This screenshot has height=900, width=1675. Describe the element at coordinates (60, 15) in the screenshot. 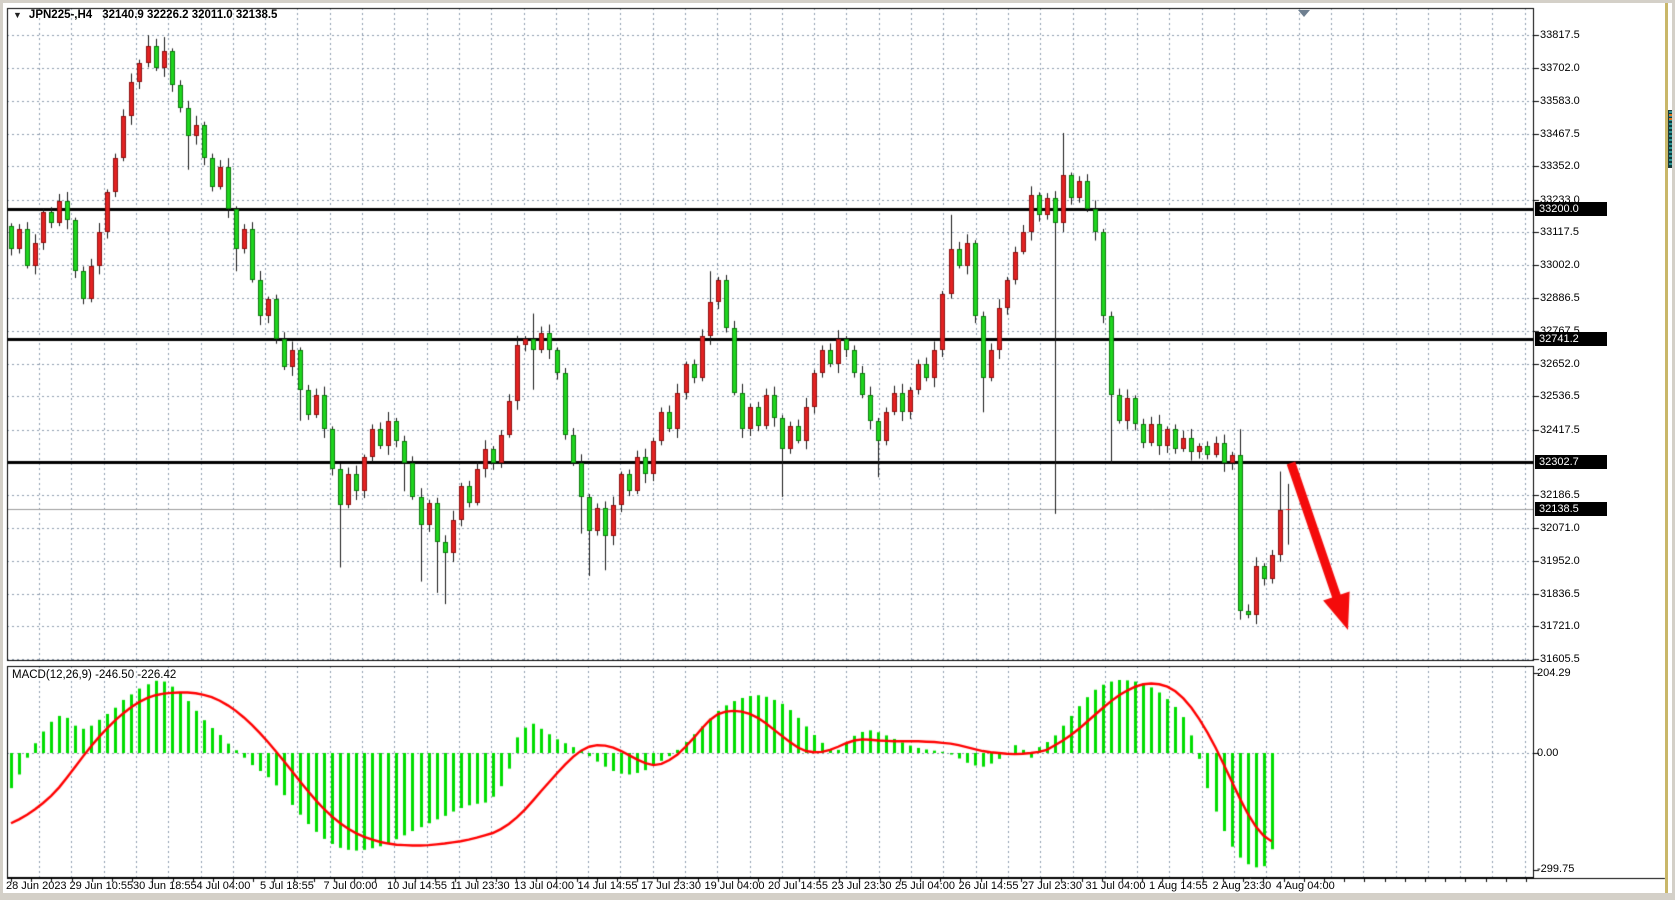

I see `symbol-period-label: JPN225-,H4` at that location.